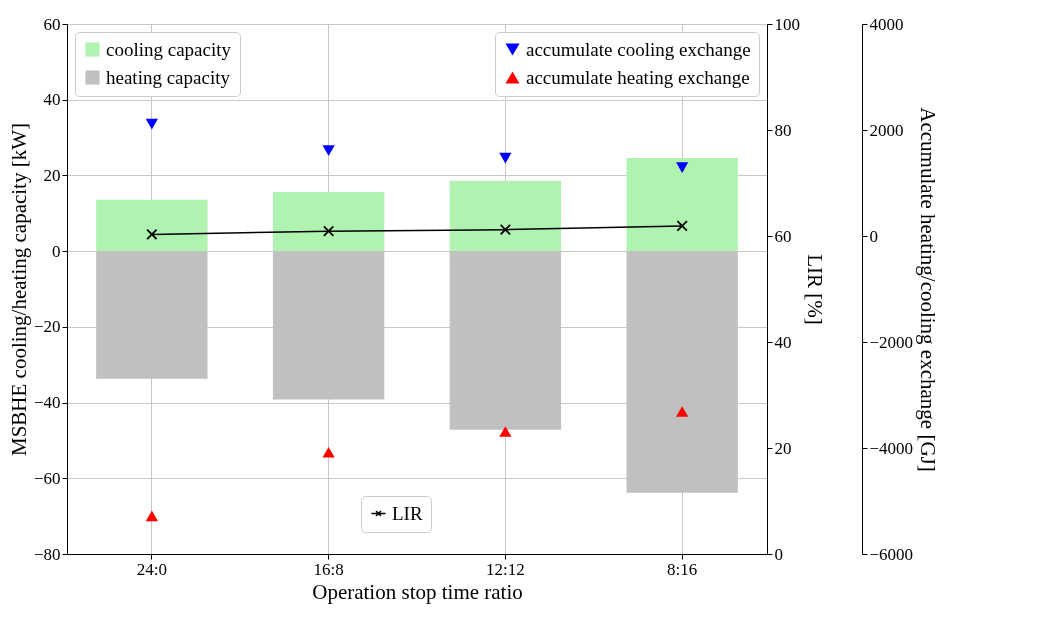  What do you see at coordinates (783, 448) in the screenshot?
I see `y2-tick-label: 20` at bounding box center [783, 448].